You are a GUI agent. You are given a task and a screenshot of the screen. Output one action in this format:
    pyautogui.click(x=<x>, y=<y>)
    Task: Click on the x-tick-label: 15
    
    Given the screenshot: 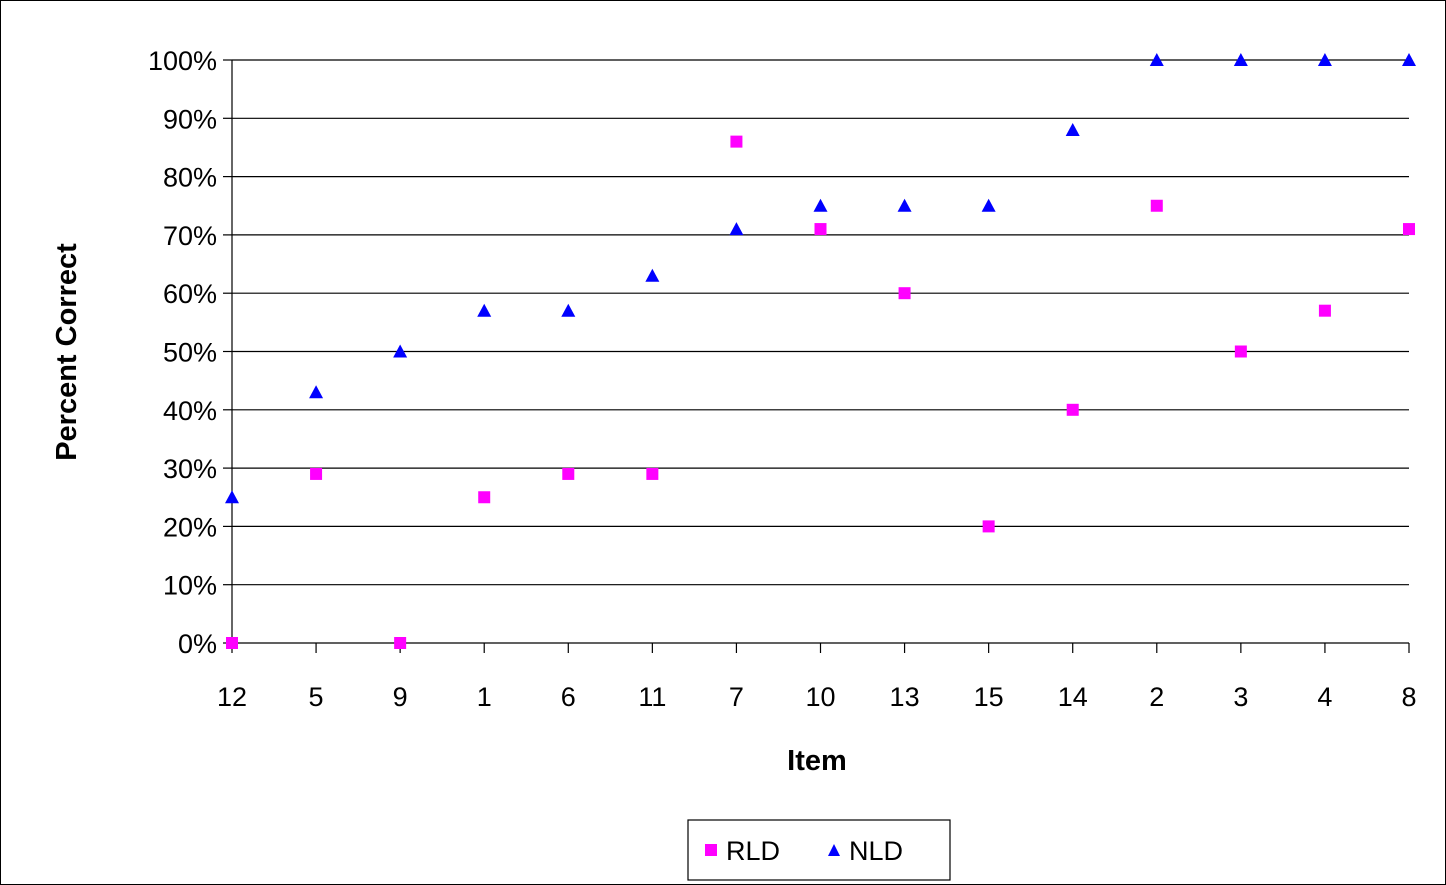 What is the action you would take?
    pyautogui.click(x=989, y=697)
    